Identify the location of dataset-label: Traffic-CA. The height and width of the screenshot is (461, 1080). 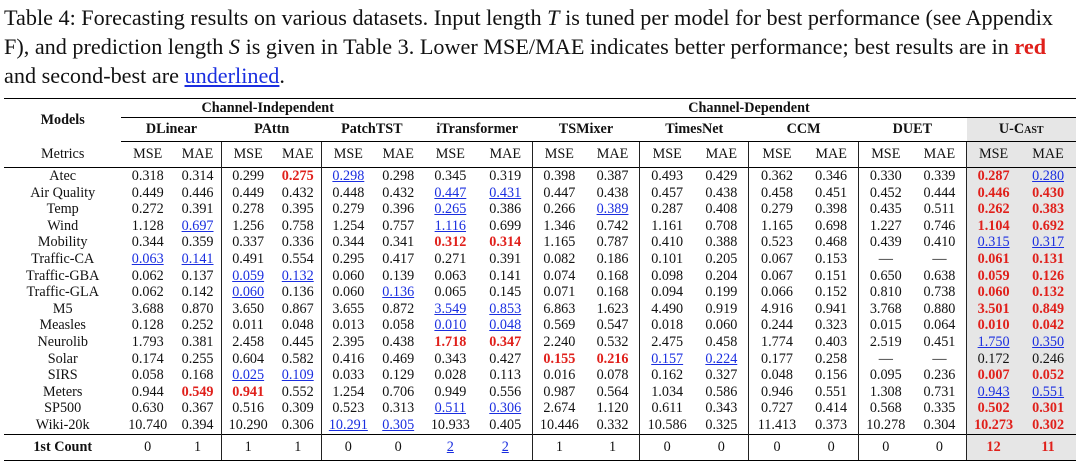
(63, 258).